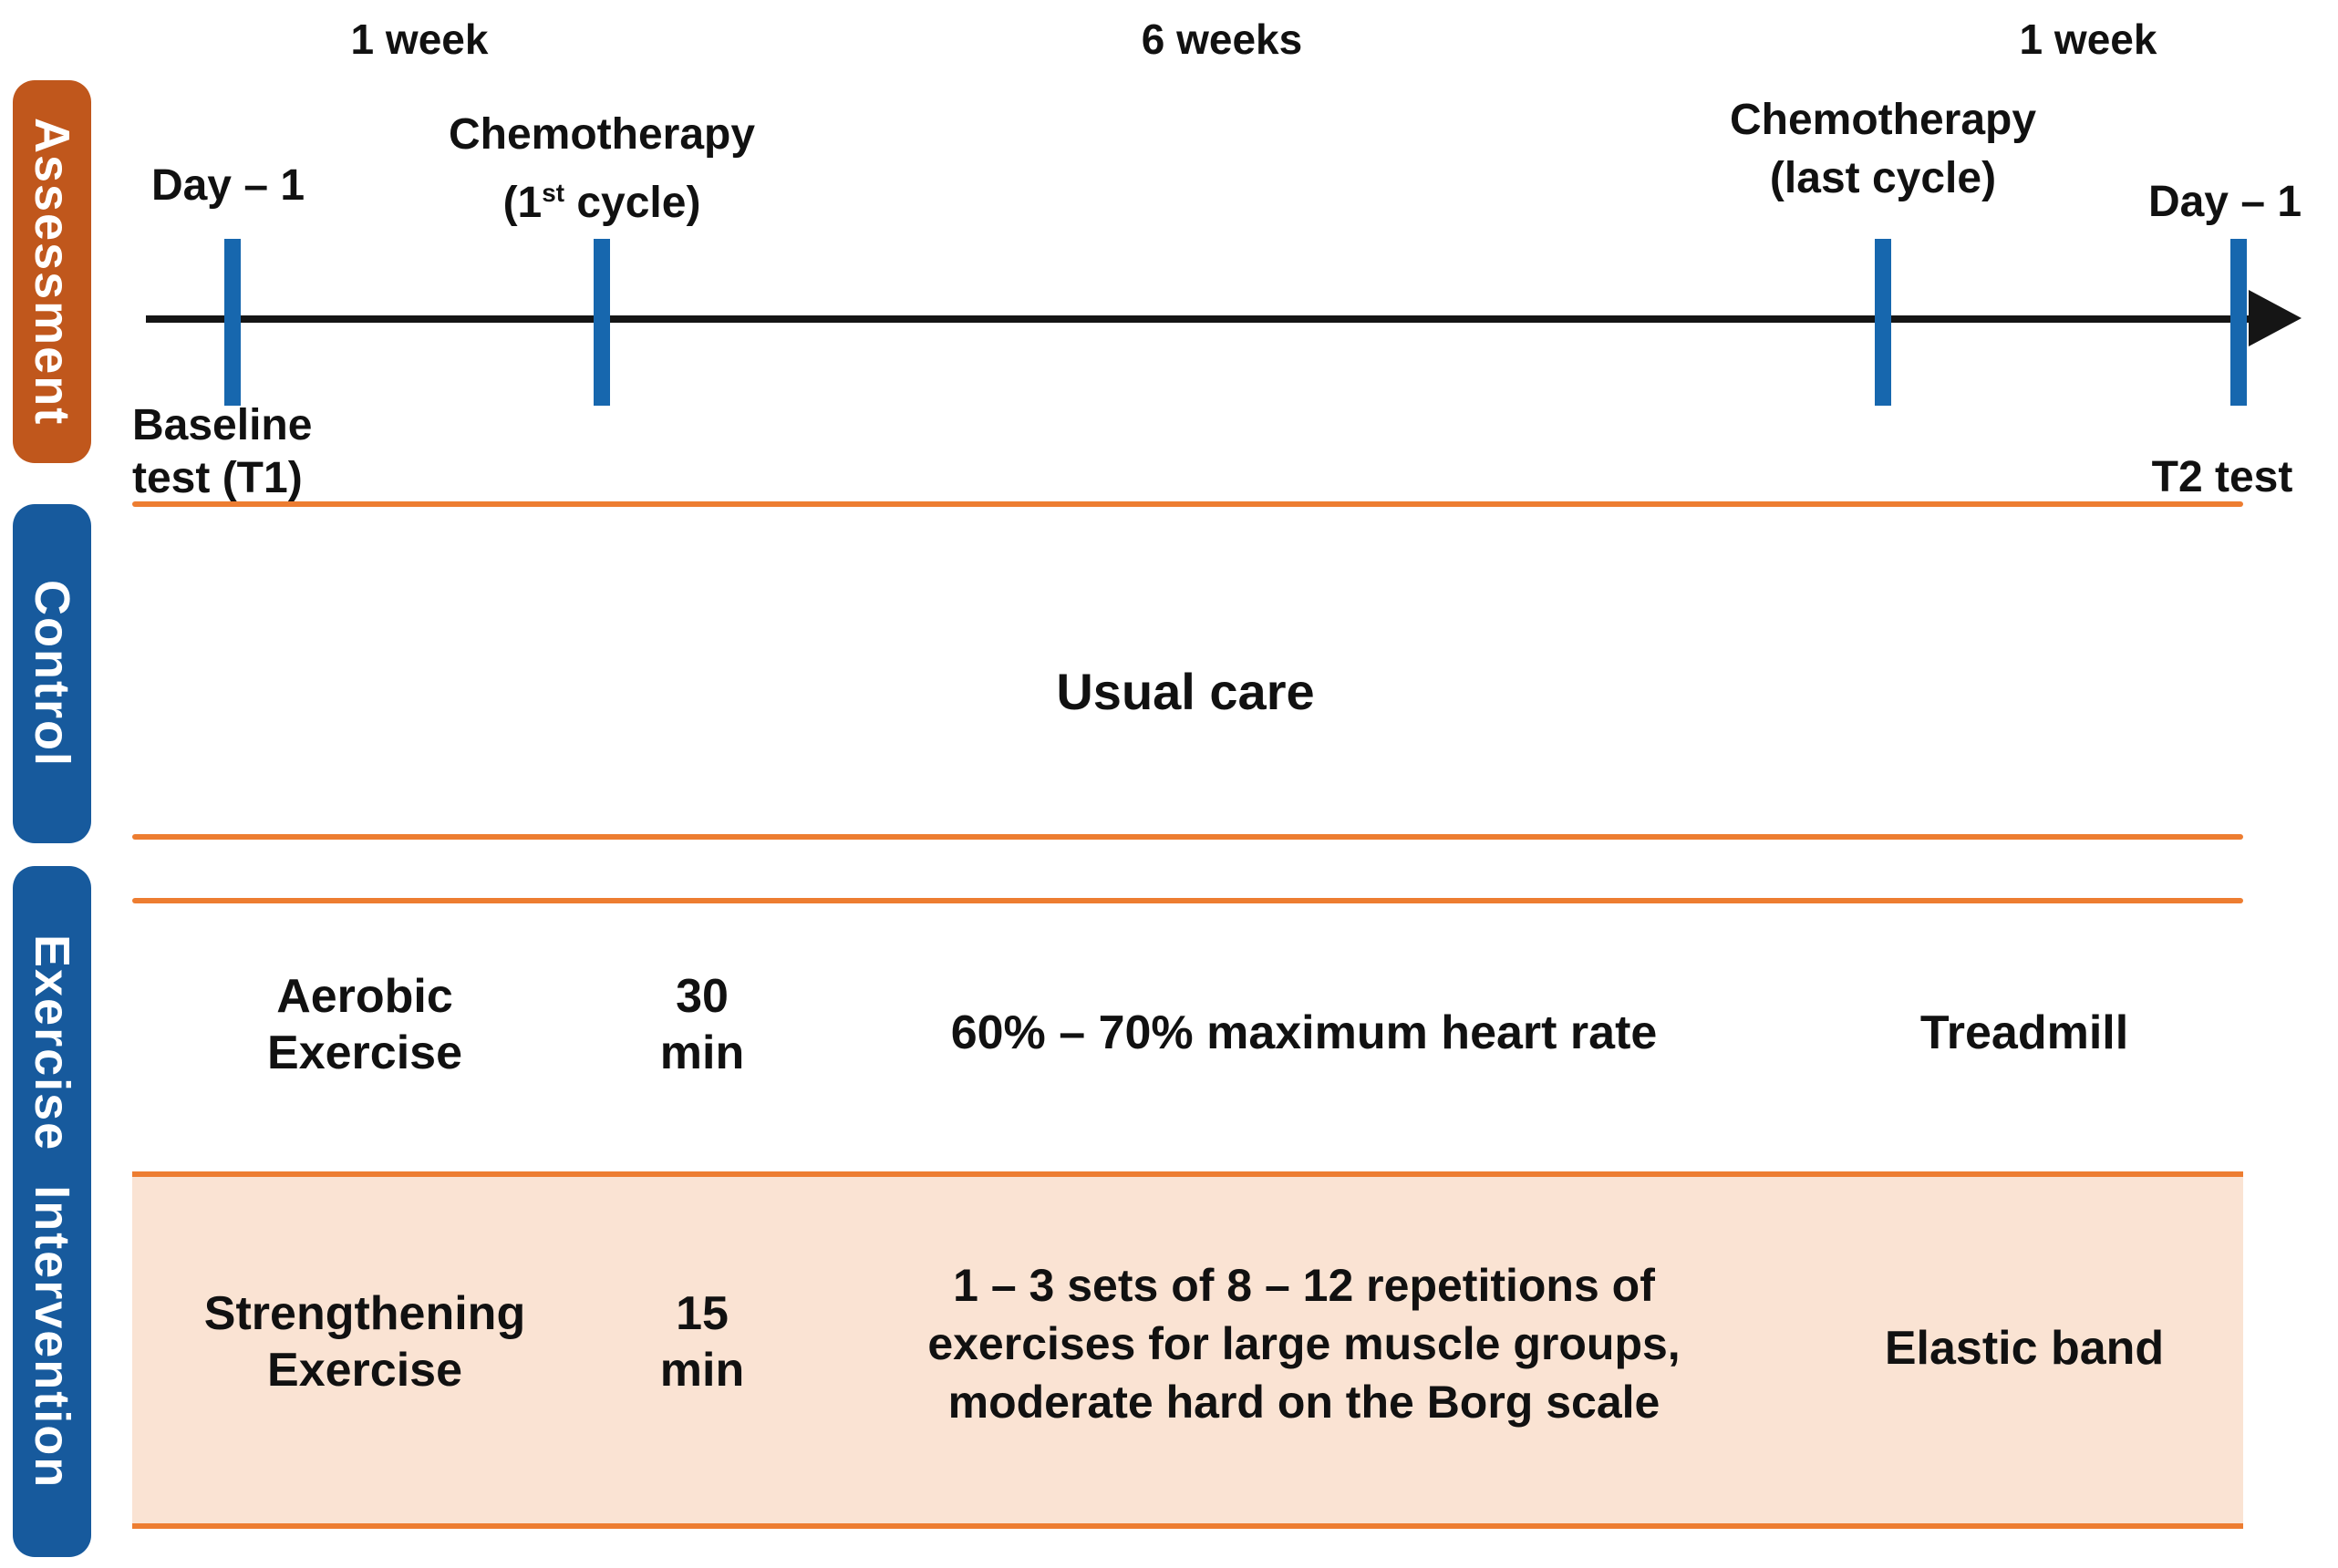 This screenshot has width=2338, height=1568. I want to click on strengthening-name-cell: Strengthening Exercise, so click(365, 1341).